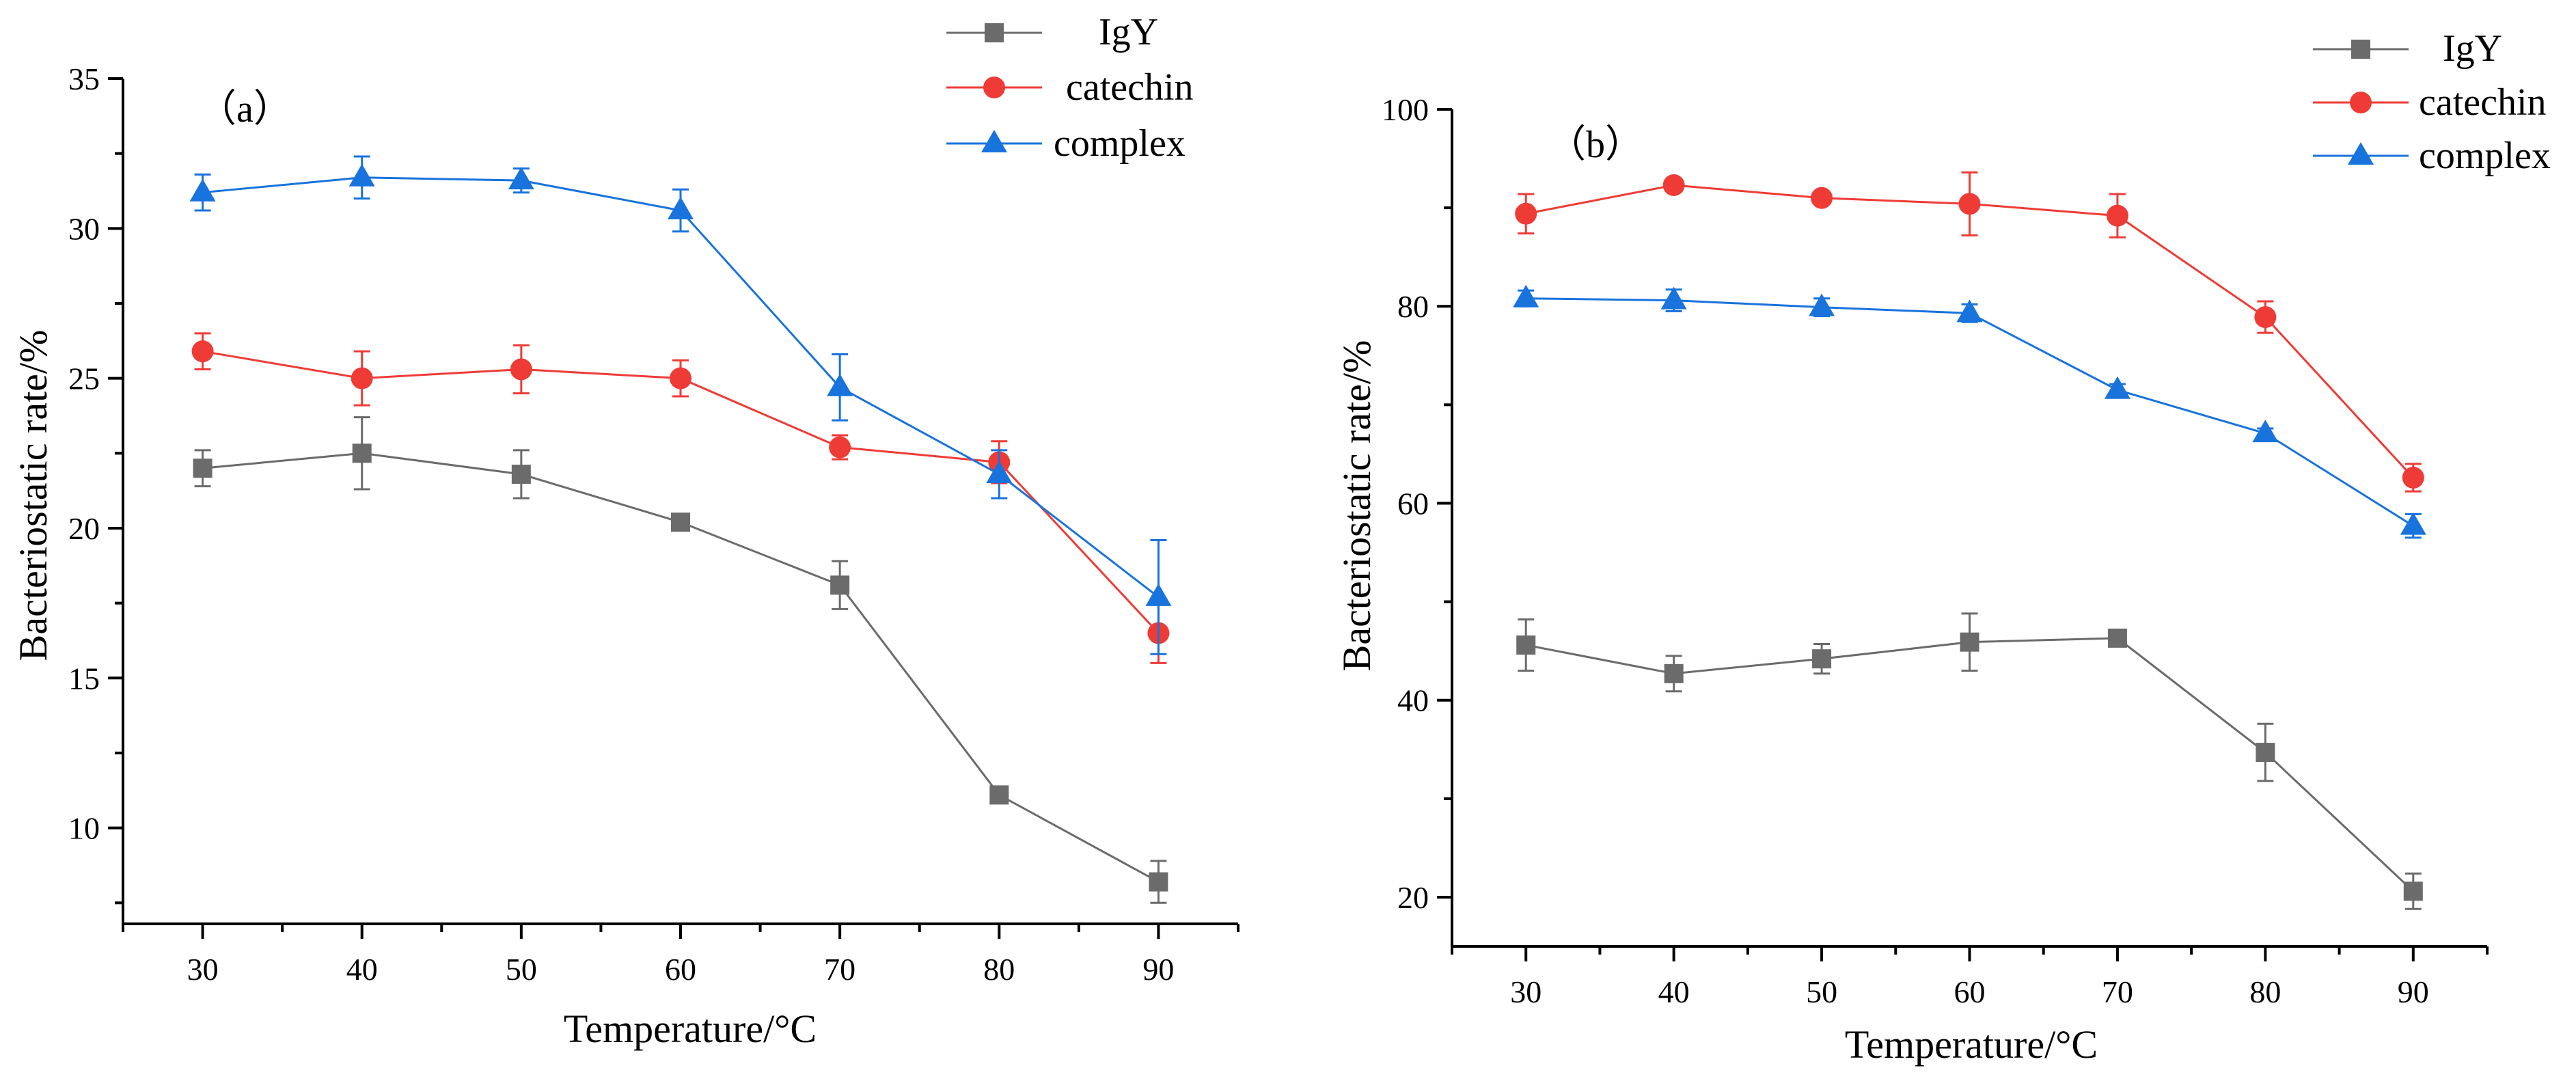 The image size is (2576, 1081). What do you see at coordinates (839, 969) in the screenshot?
I see `panel-a-x-tick-label: 70` at bounding box center [839, 969].